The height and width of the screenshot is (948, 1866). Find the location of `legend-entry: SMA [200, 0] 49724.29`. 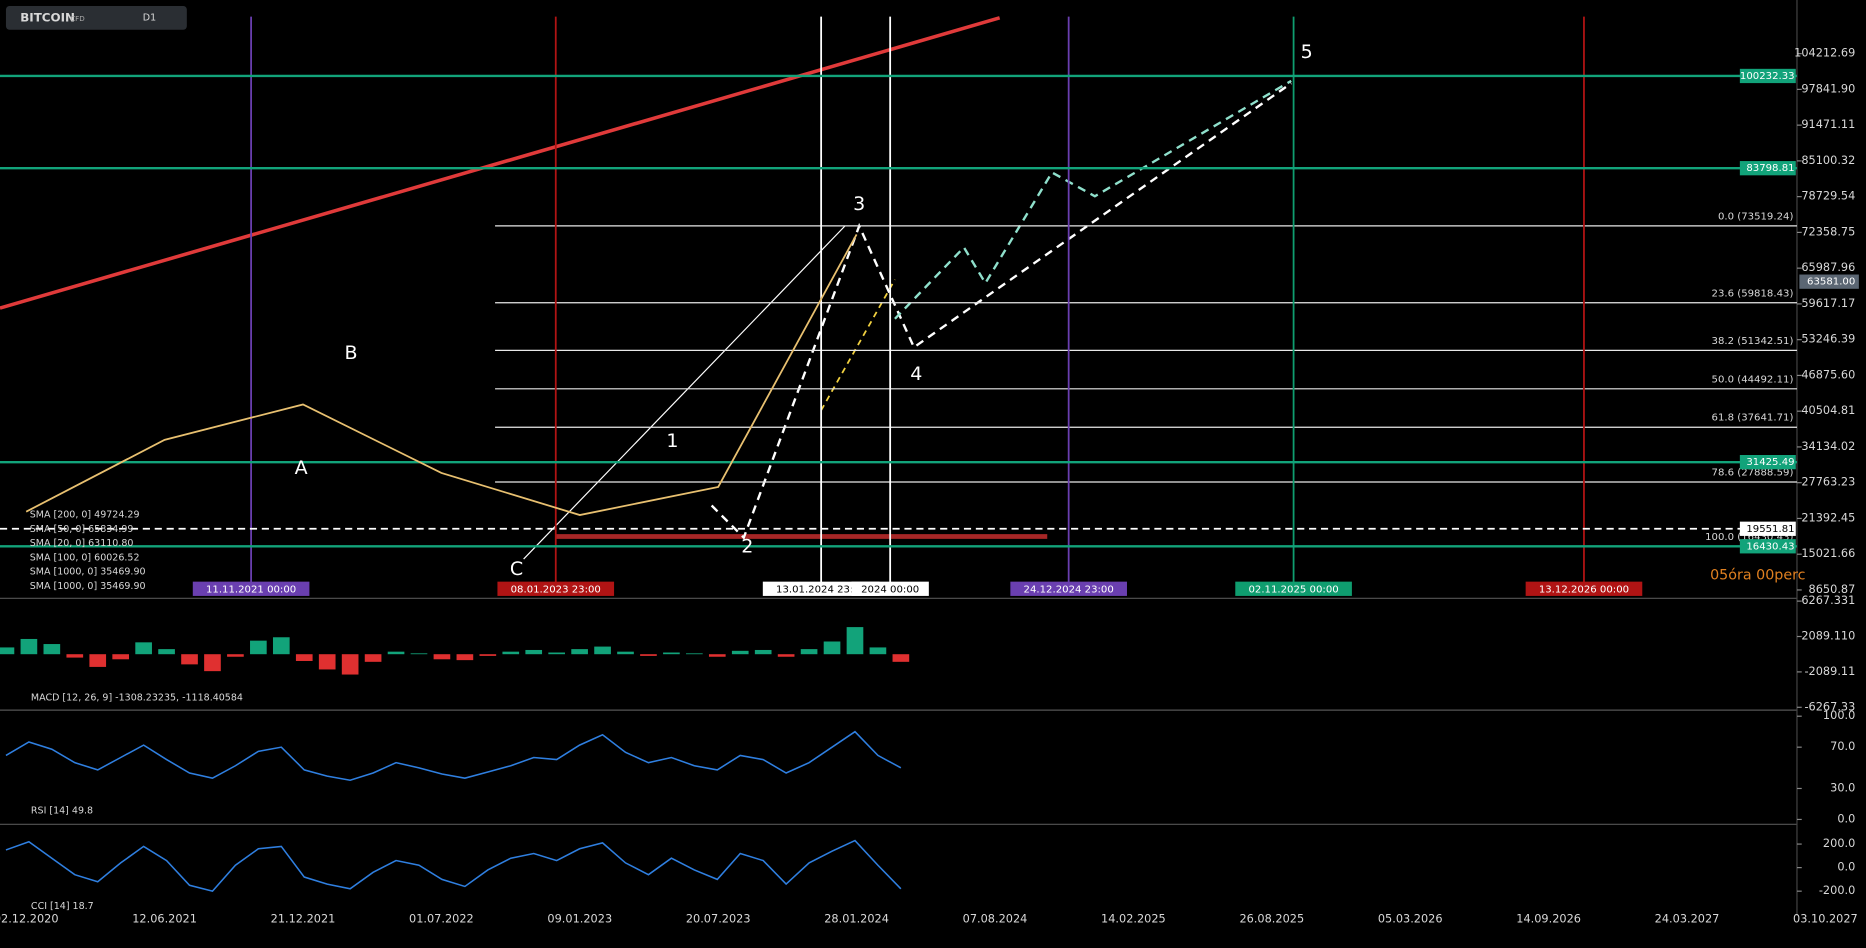

legend-entry: SMA [200, 0] 49724.29 is located at coordinates (85, 515).